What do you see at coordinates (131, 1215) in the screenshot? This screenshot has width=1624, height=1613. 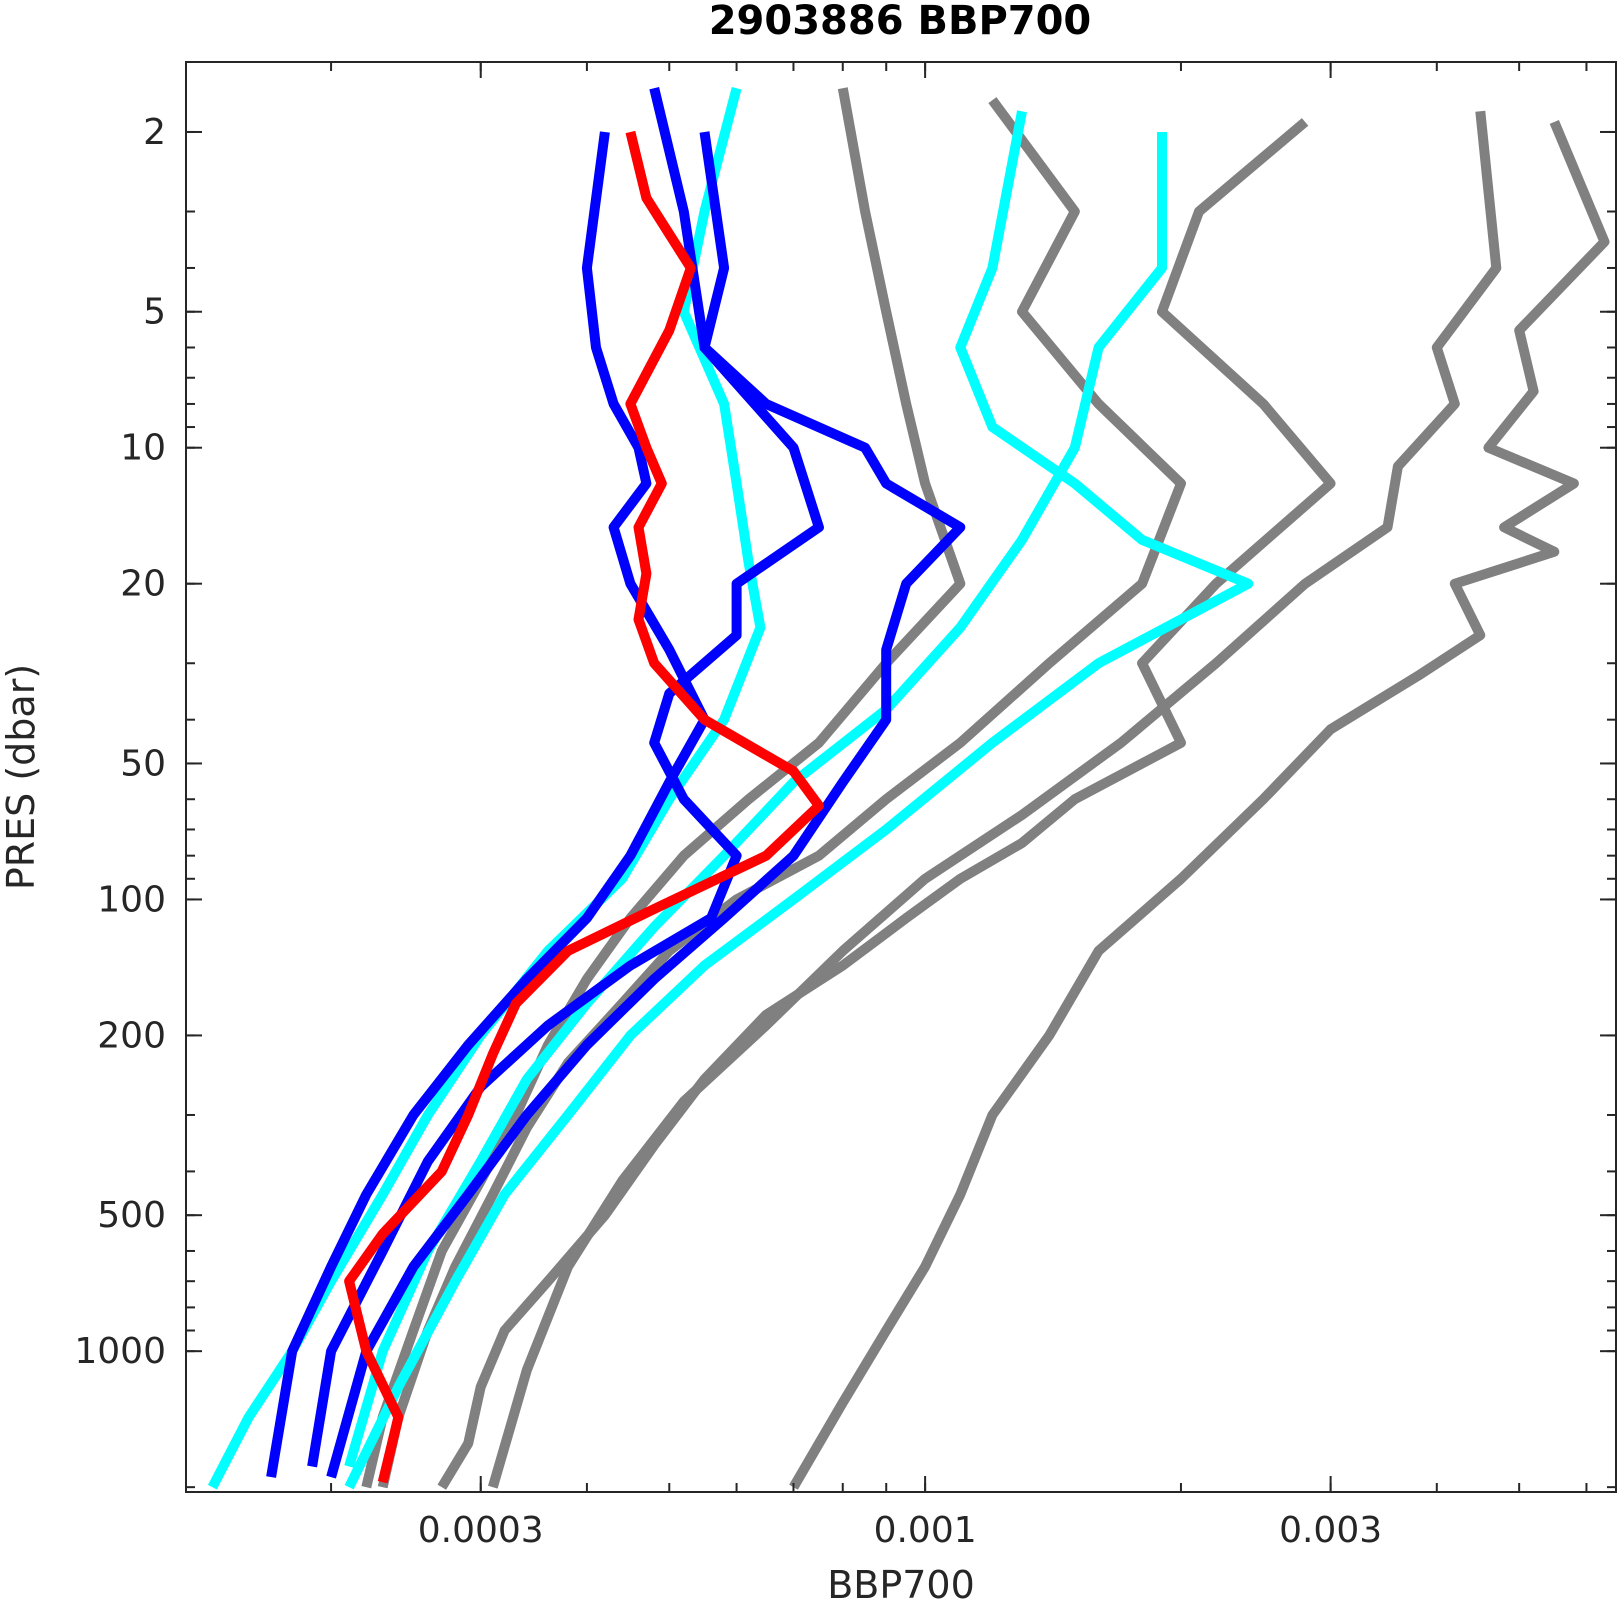 I see `y-tick-label: 500` at bounding box center [131, 1215].